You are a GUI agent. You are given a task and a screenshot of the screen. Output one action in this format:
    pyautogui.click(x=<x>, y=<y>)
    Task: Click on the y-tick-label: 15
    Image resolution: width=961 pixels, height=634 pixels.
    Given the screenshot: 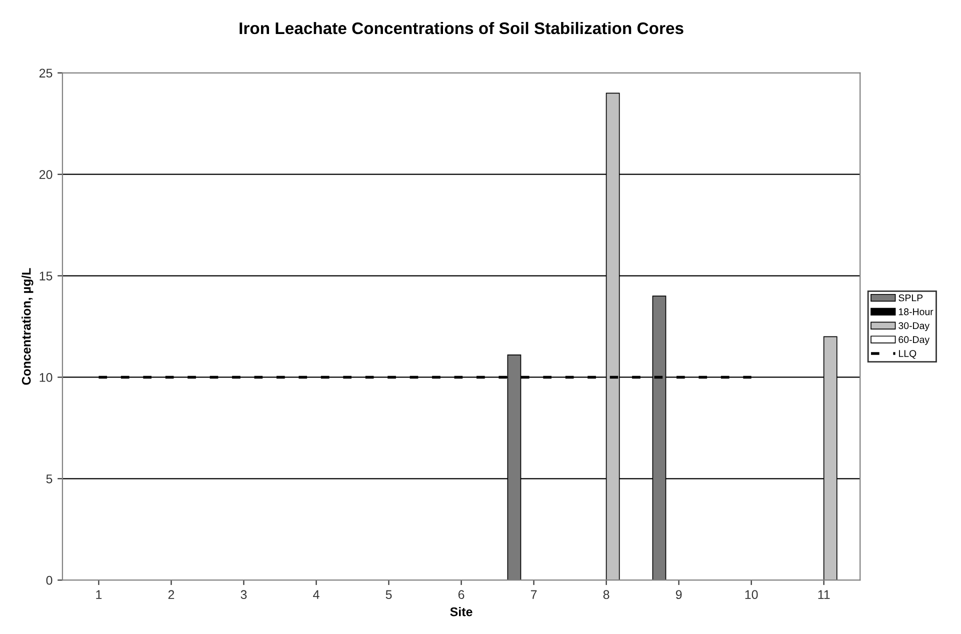 What is the action you would take?
    pyautogui.click(x=46, y=276)
    